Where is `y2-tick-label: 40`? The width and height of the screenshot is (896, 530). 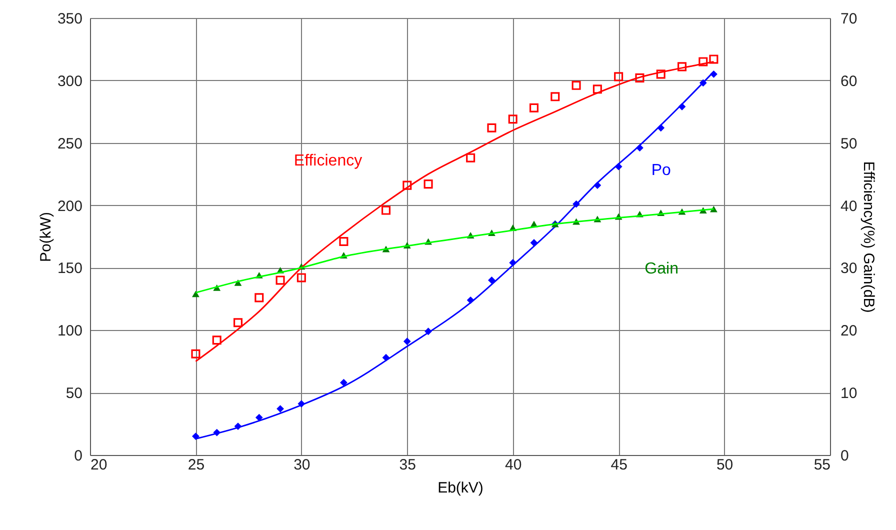 y2-tick-label: 40 is located at coordinates (849, 206).